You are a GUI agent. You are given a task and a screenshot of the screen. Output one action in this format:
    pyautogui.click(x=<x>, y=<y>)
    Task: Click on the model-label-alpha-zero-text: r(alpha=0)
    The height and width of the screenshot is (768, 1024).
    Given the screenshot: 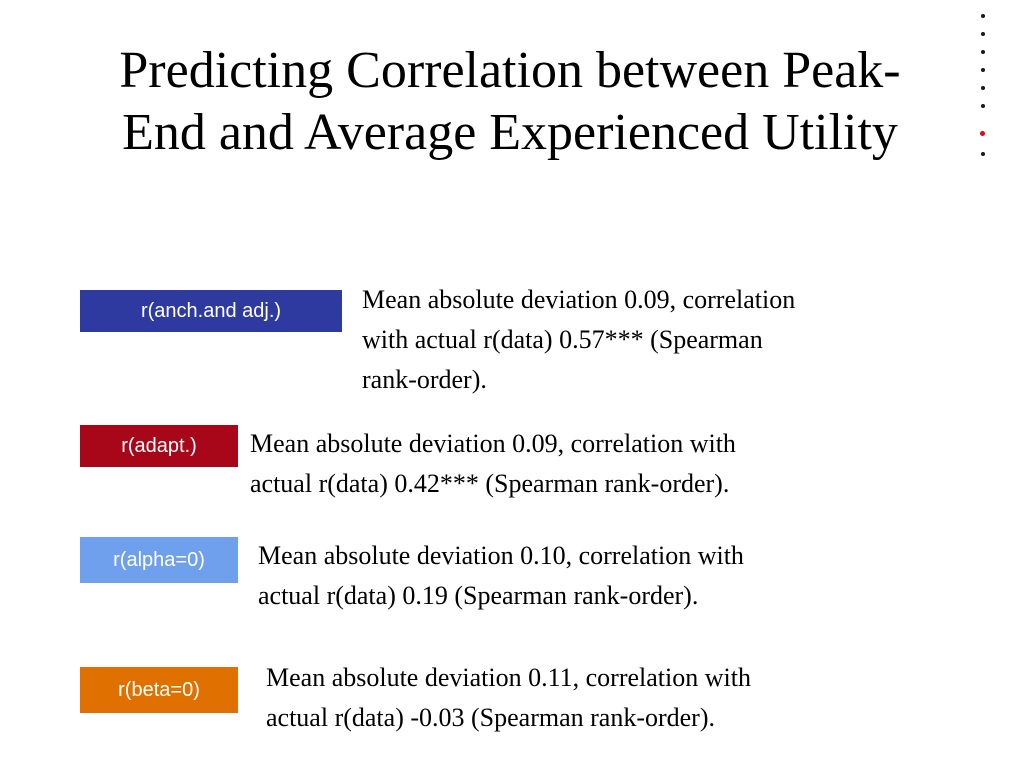 What is the action you would take?
    pyautogui.click(x=159, y=559)
    